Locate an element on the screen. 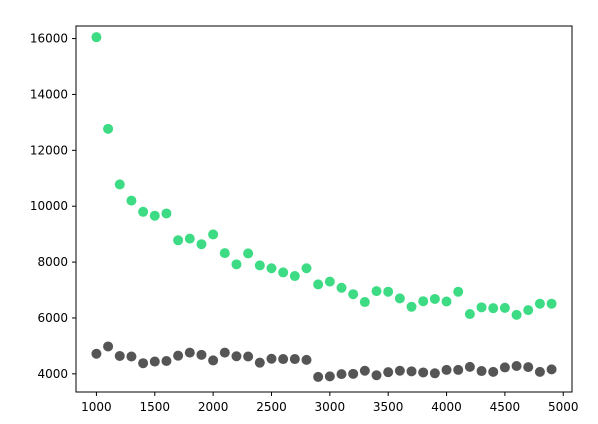 Image resolution: width=598 pixels, height=424 pixels. x-tick-label-2: 2000 is located at coordinates (213, 407).